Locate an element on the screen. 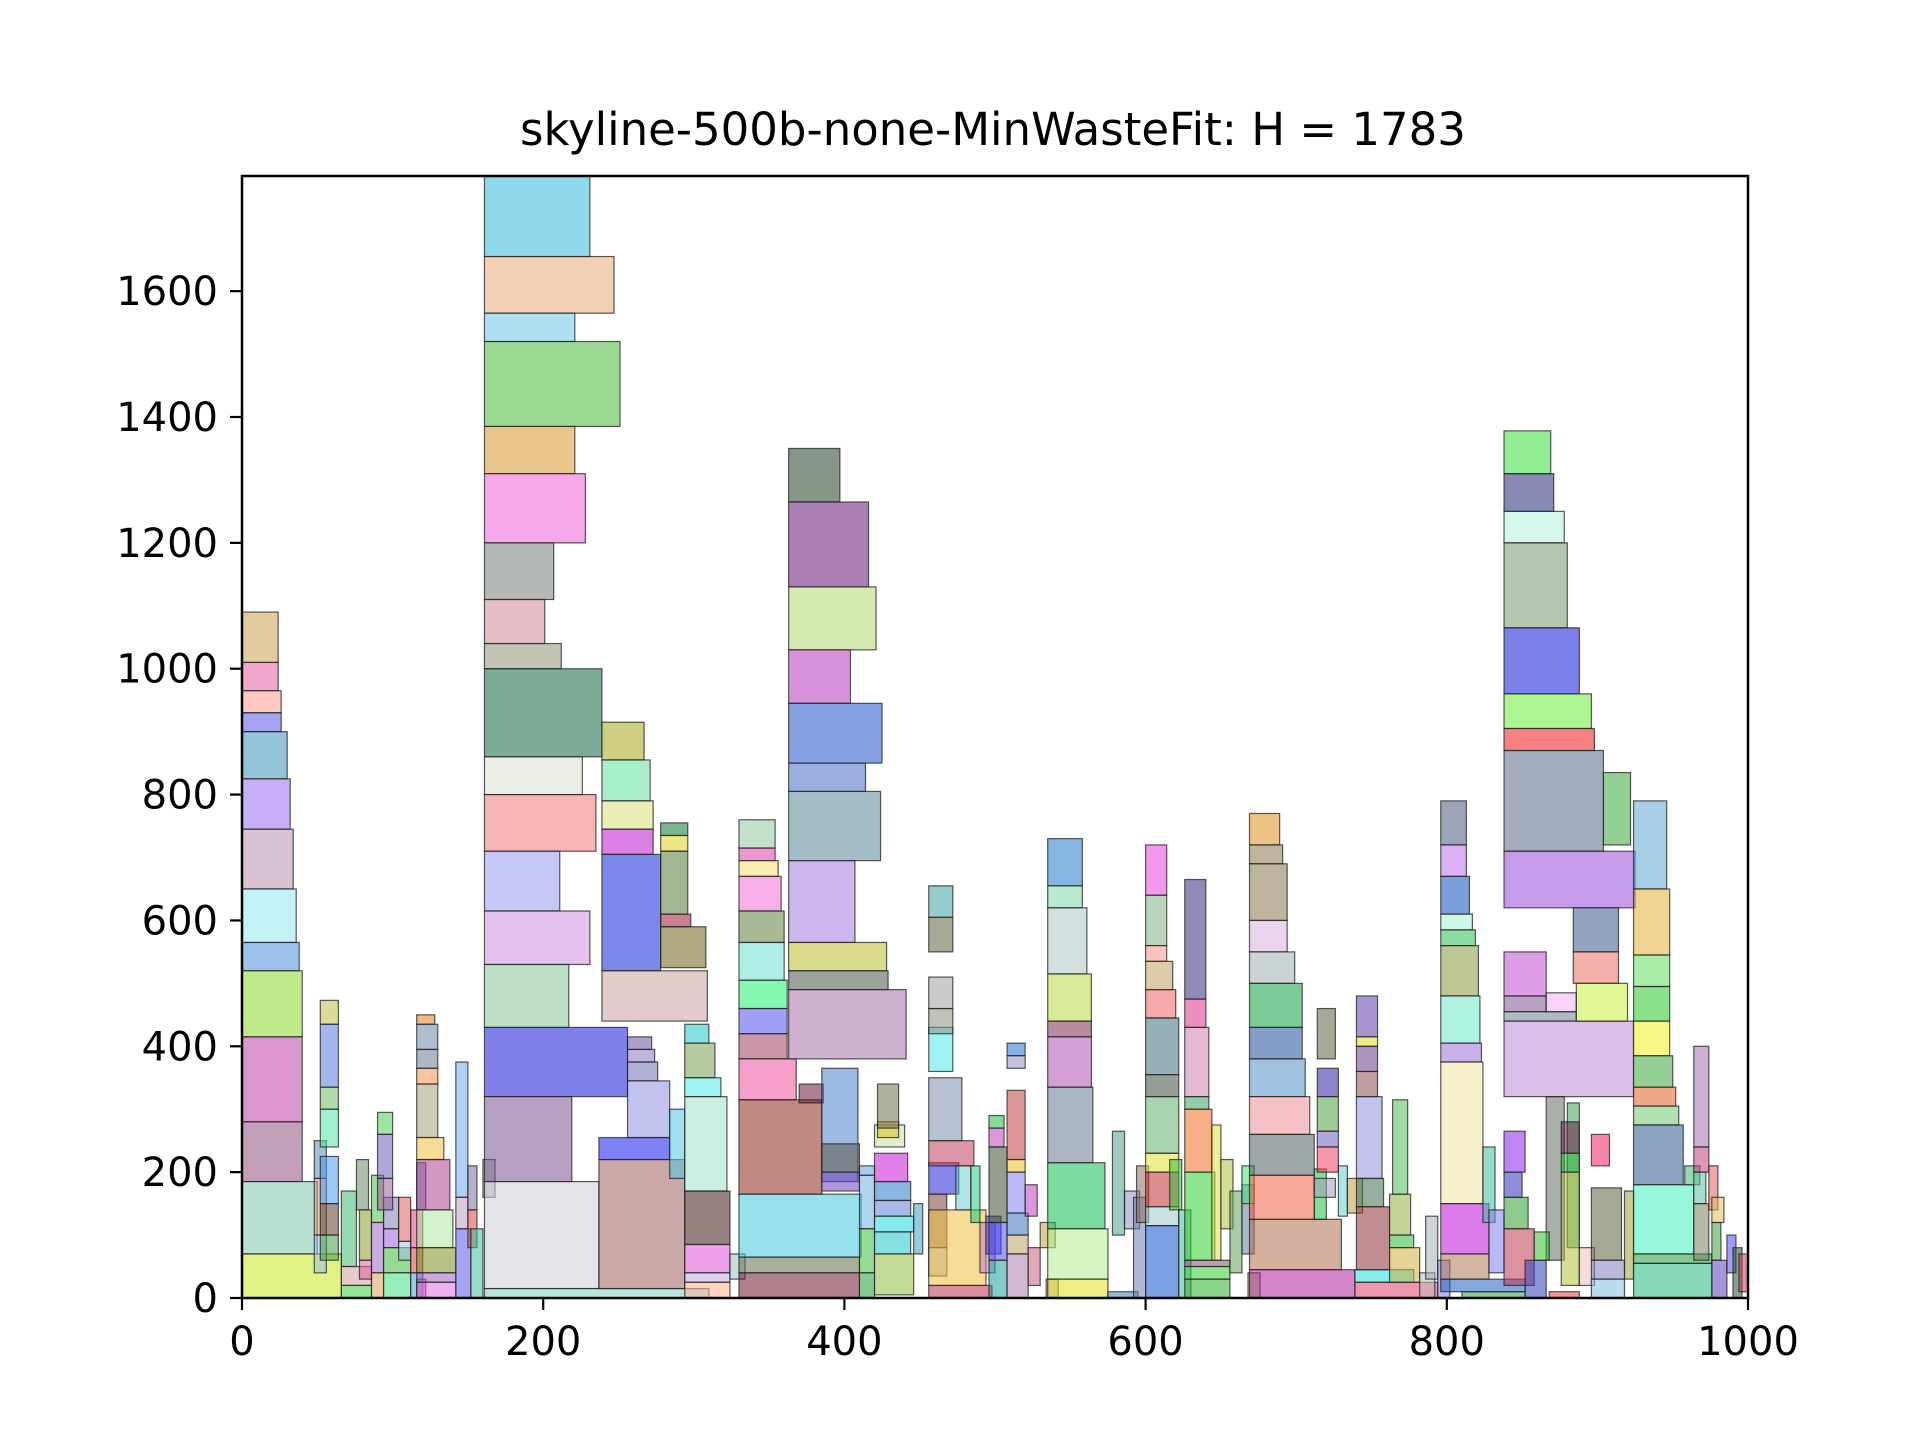 The height and width of the screenshot is (1445, 1920). y-tick-label-4: 800 is located at coordinates (180, 796).